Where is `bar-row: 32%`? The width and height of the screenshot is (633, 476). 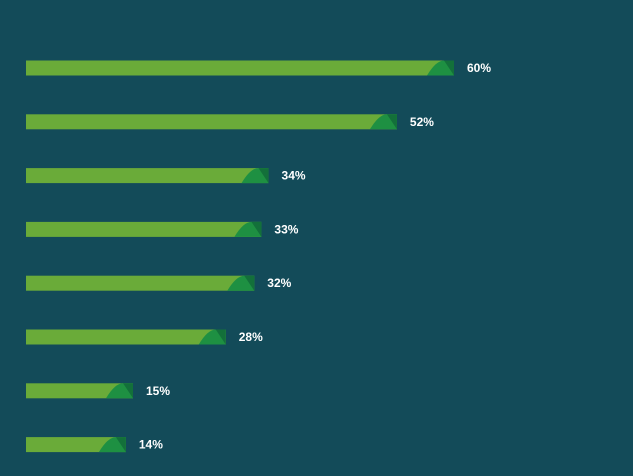 bar-row: 32% is located at coordinates (159, 283).